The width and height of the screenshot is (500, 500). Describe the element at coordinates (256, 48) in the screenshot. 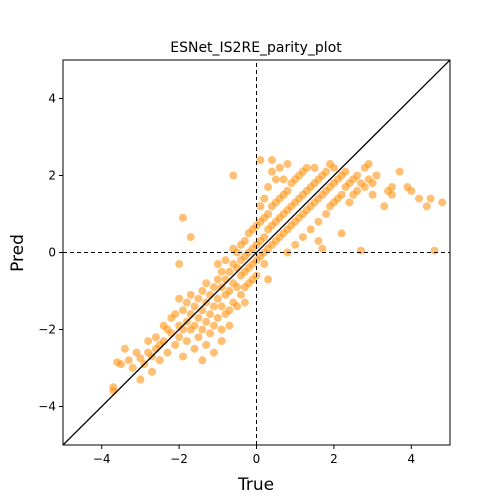

I see `chart-title: ESNet_IS2RE_parity_plot` at that location.